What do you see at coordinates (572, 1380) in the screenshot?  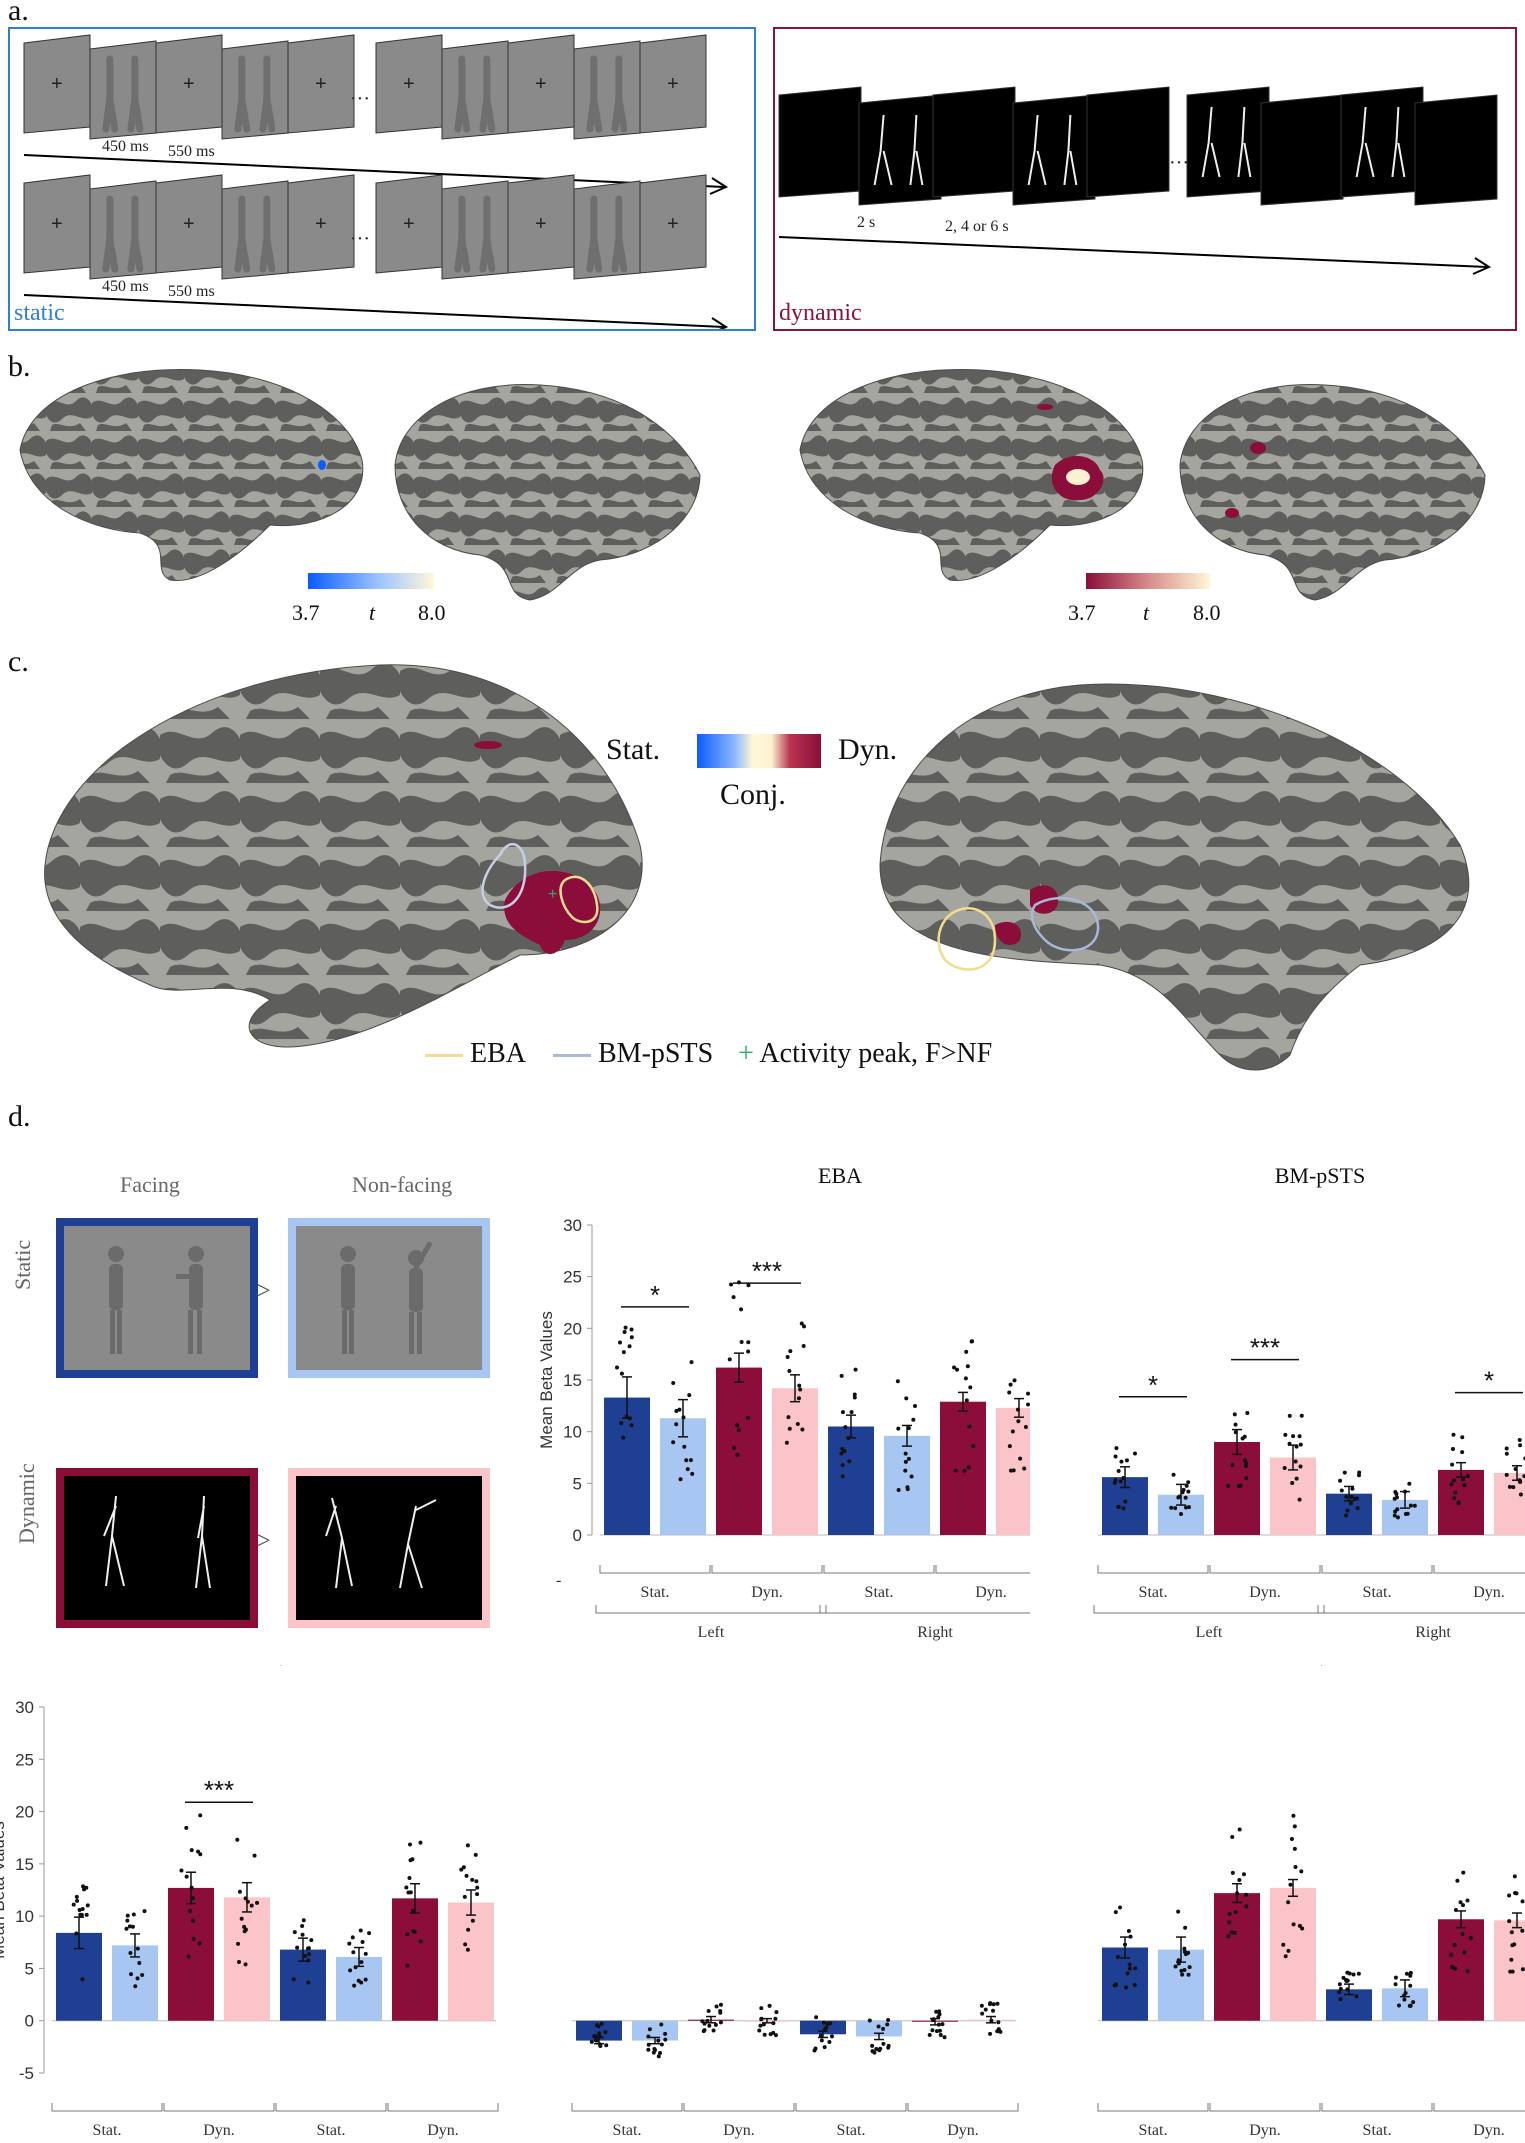 I see `c0-ytick-label-3: 15` at bounding box center [572, 1380].